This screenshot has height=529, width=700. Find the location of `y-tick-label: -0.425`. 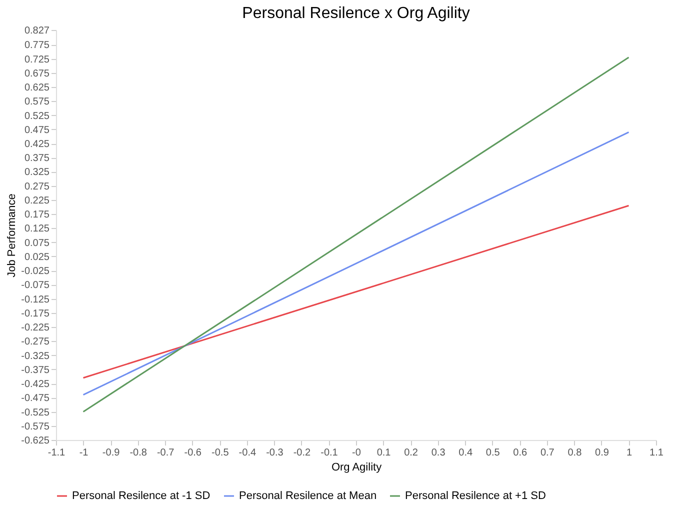

y-tick-label: -0.425 is located at coordinates (35, 384).